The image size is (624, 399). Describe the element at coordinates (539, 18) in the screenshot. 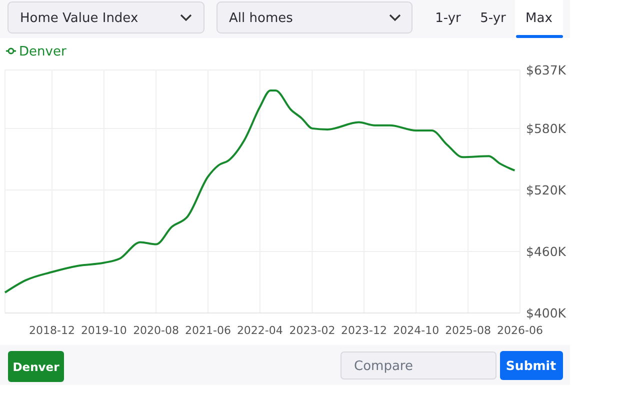

I see `text: Max` at that location.